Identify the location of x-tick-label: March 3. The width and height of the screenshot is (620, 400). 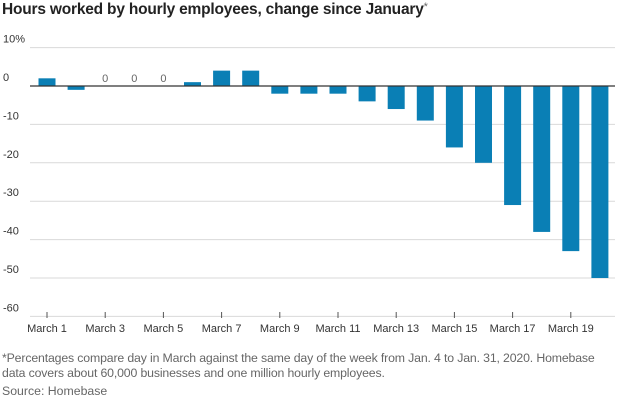
(105, 329).